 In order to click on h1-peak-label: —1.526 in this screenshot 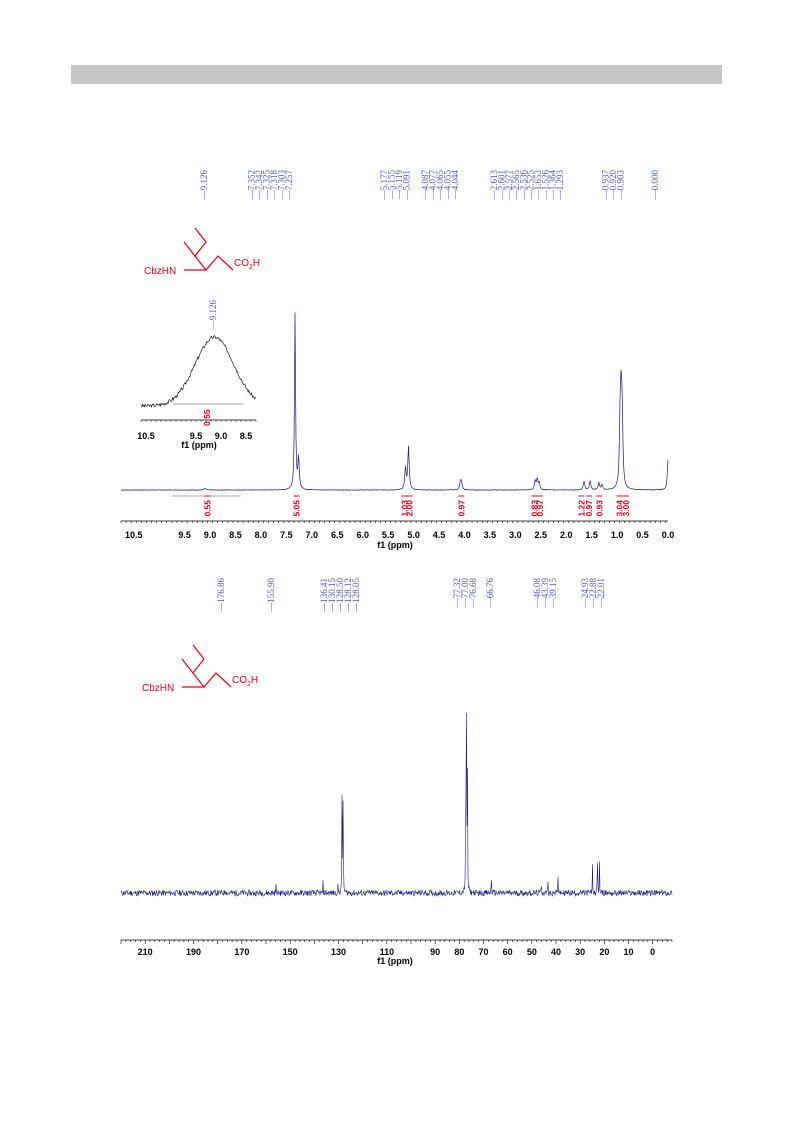, I will do `click(545, 185)`.